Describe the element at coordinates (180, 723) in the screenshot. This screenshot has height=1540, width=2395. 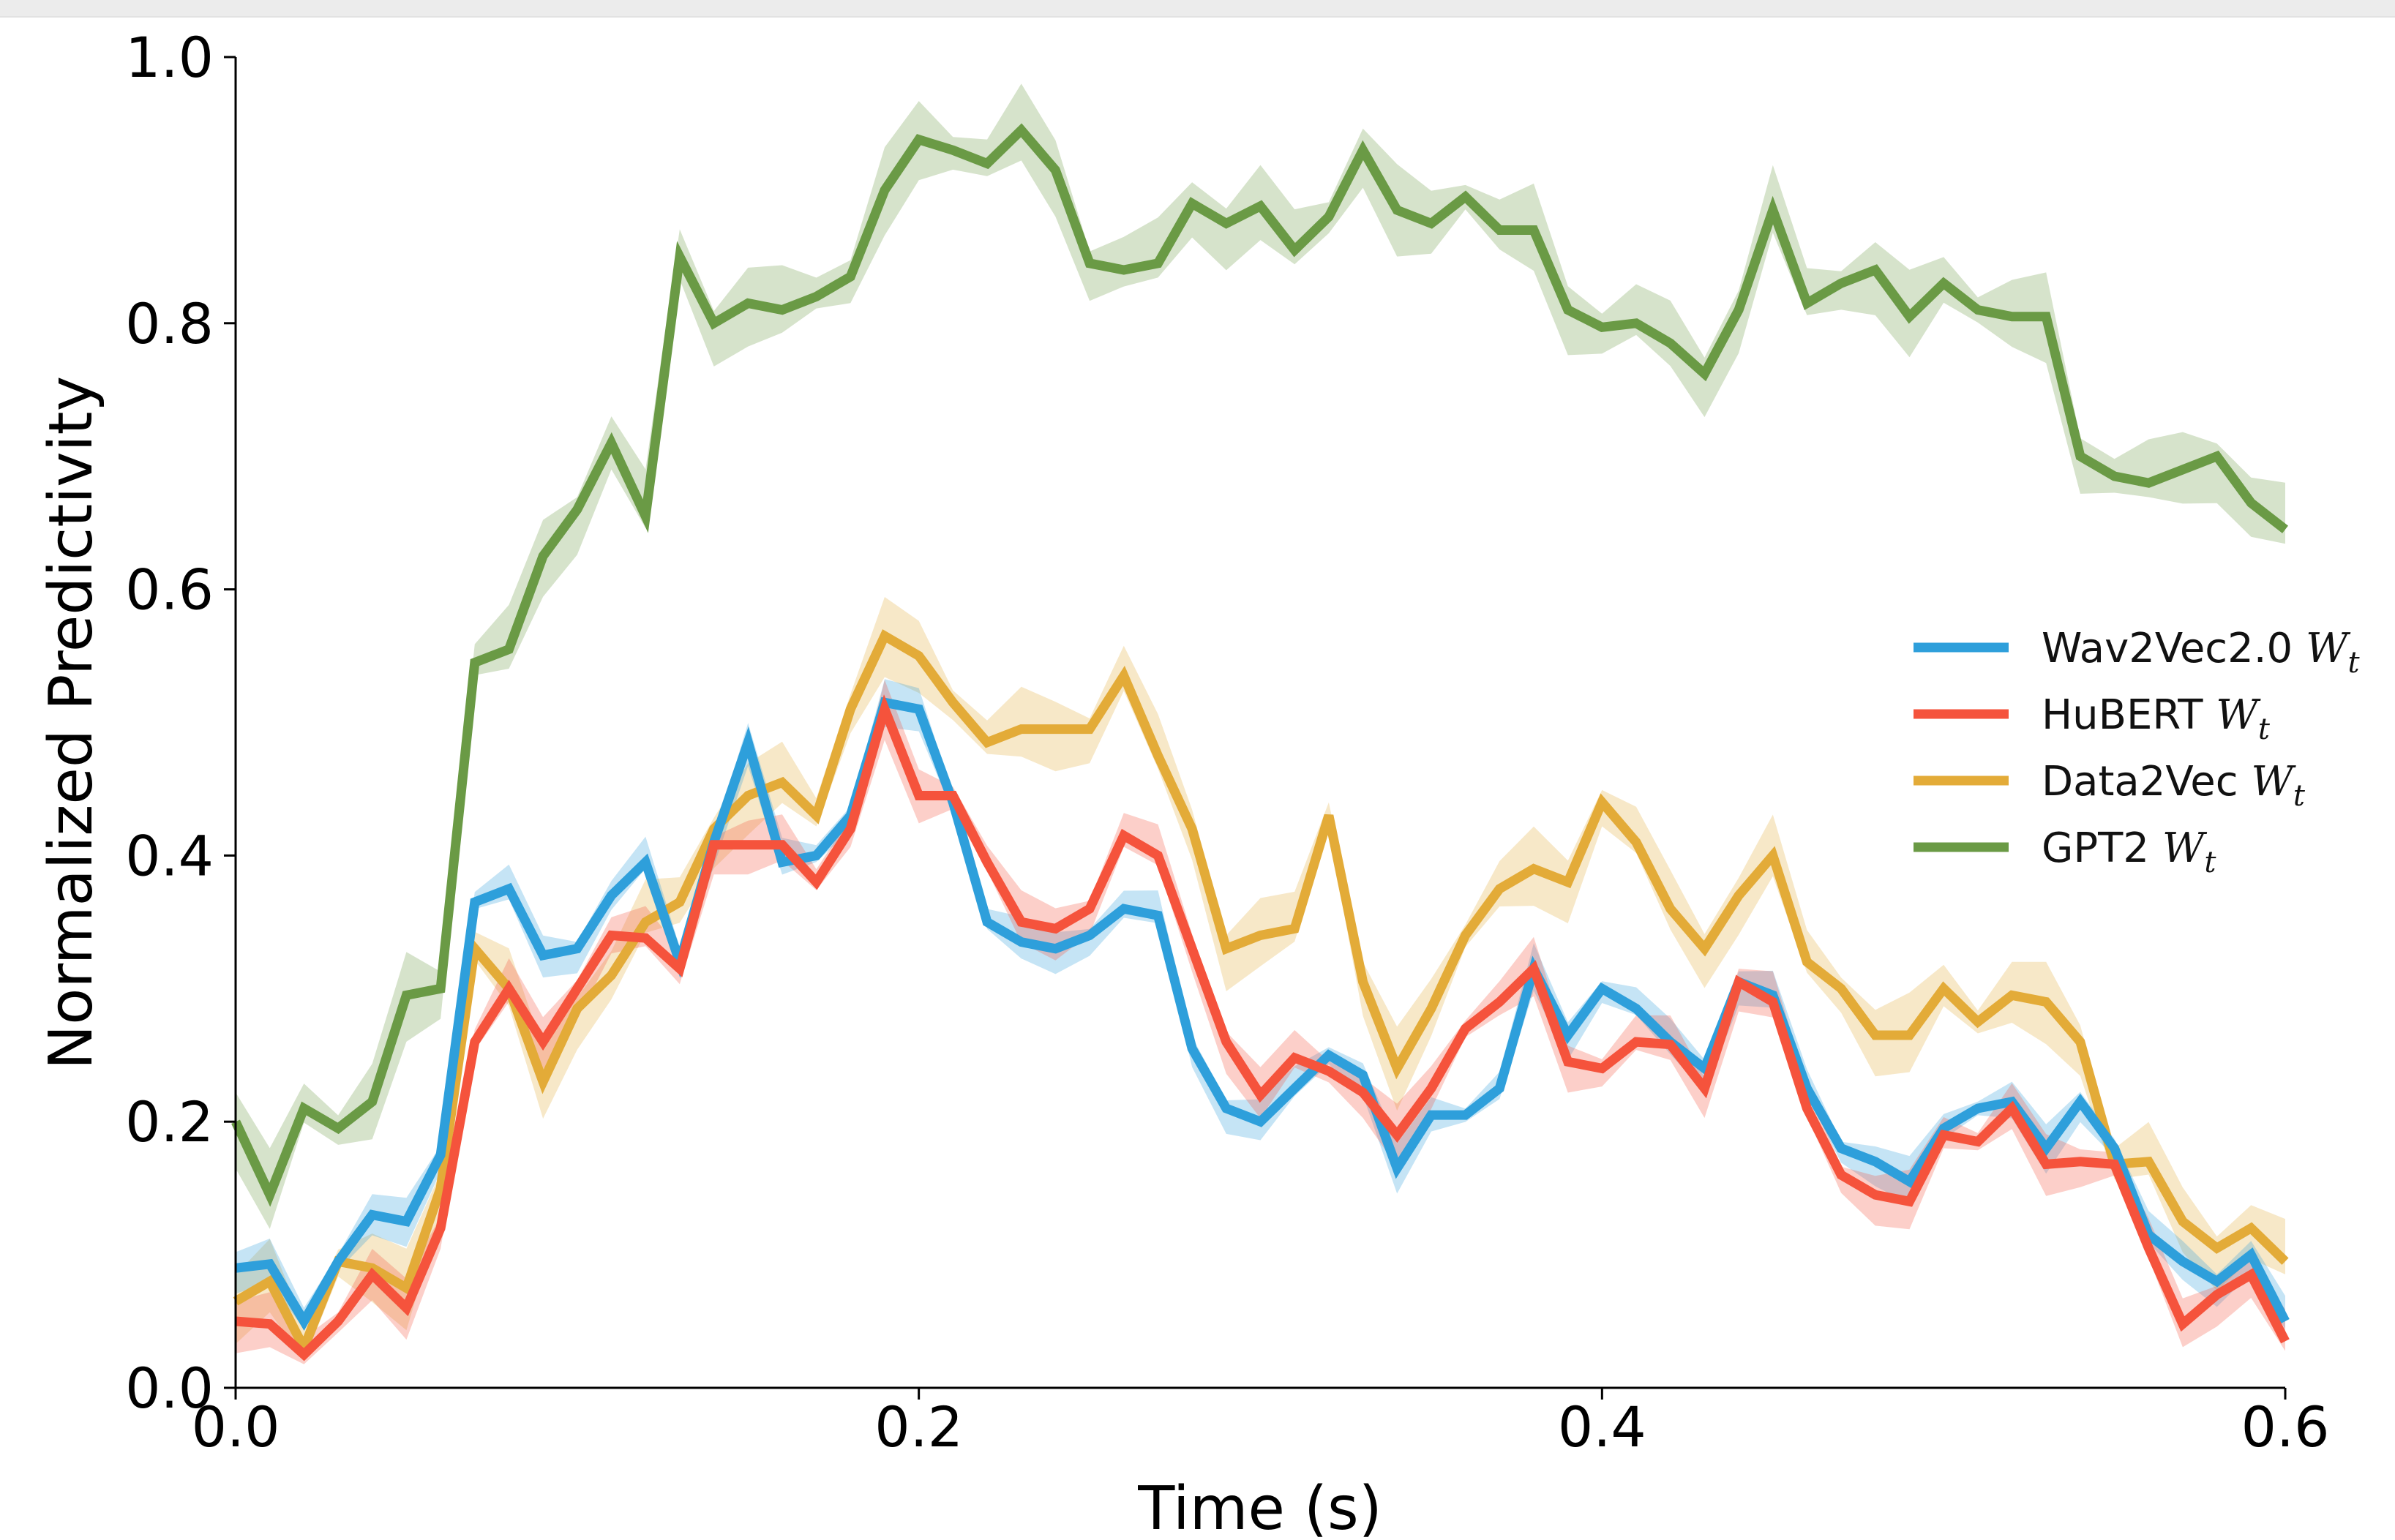
I see `y-ticks: 0.0 0.2 0.4 0.6 0.8 1.0` at that location.